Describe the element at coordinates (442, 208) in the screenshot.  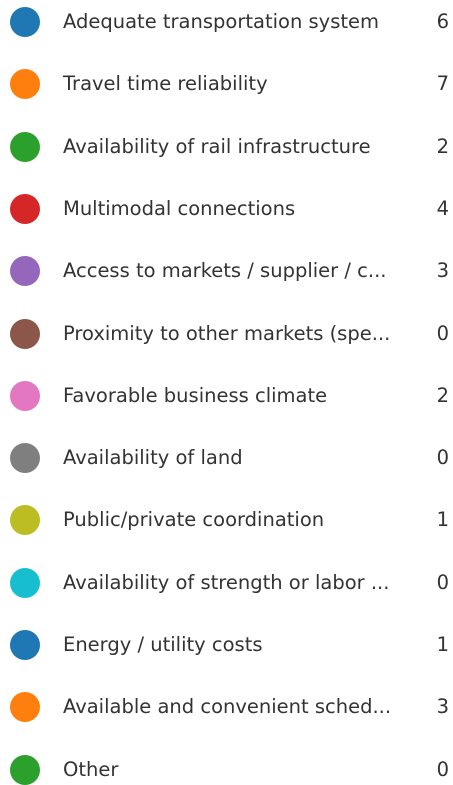
I see `option-count: 4` at that location.